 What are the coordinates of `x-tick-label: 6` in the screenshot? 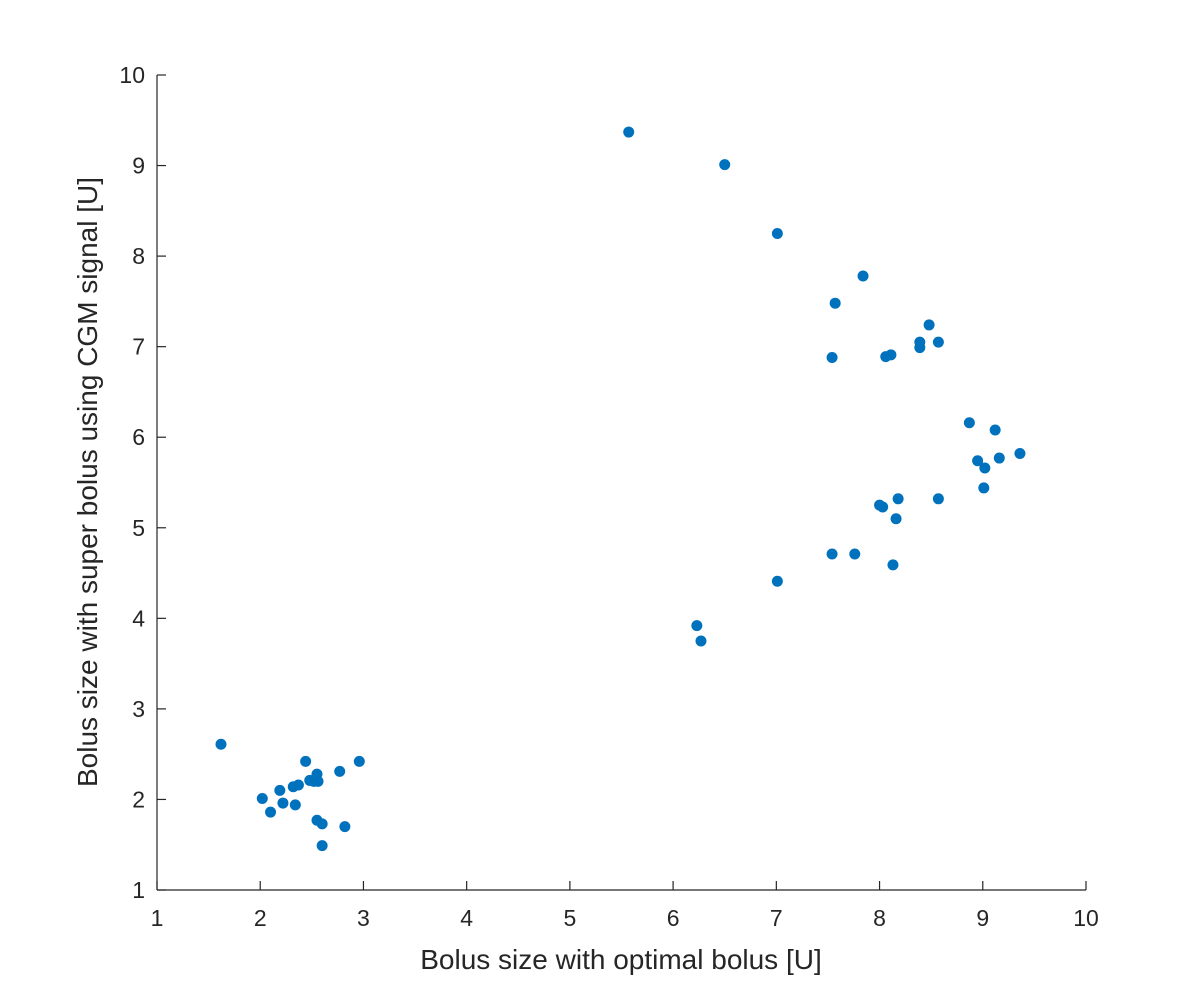 It's located at (673, 918).